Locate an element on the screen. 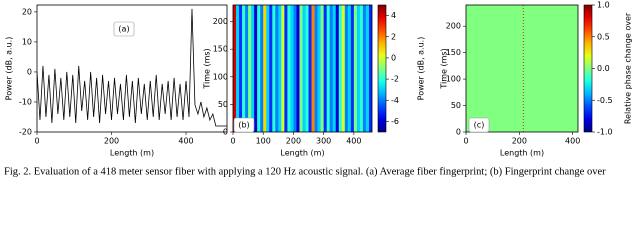 The image size is (640, 240). colorbar-tick-label: 0 is located at coordinates (393, 57).